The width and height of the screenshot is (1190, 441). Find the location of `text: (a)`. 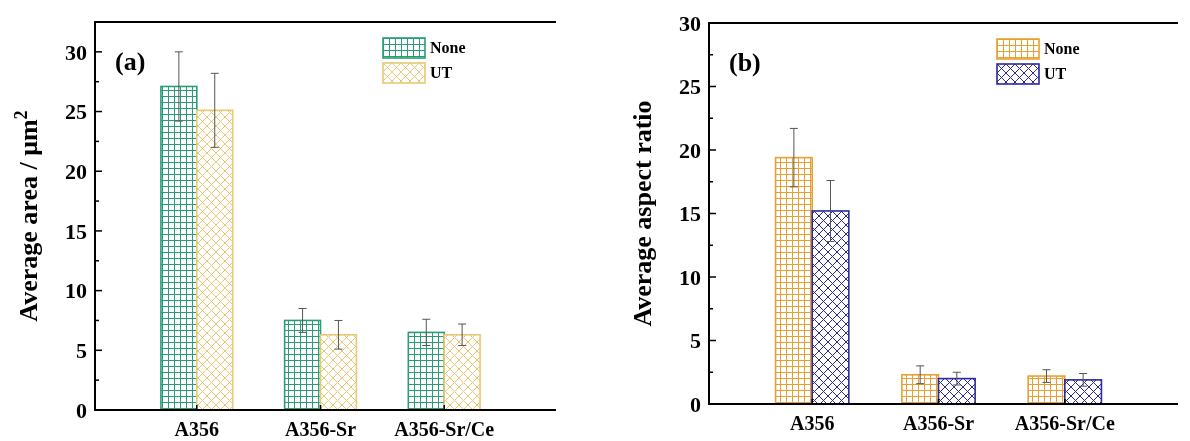

text: (a) is located at coordinates (130, 61).